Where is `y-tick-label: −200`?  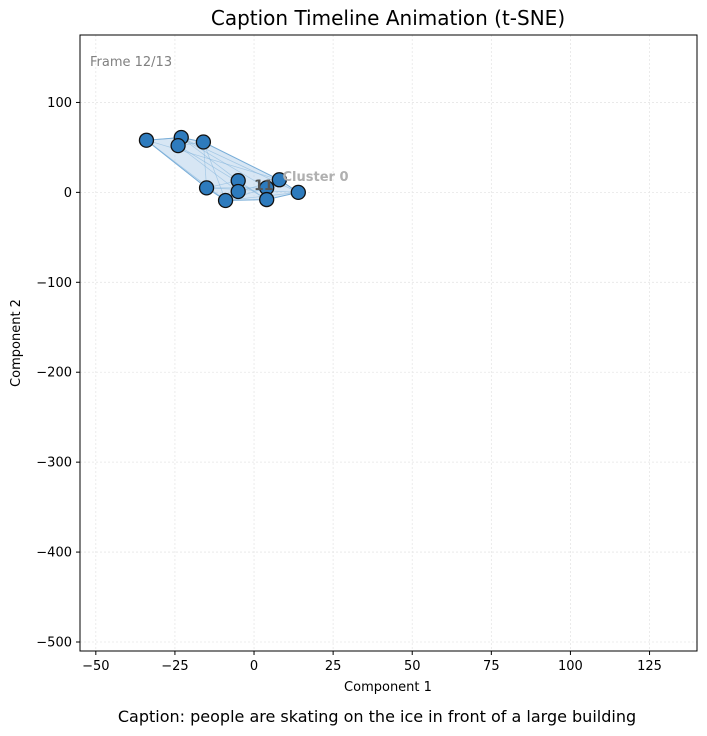 y-tick-label: −200 is located at coordinates (54, 373).